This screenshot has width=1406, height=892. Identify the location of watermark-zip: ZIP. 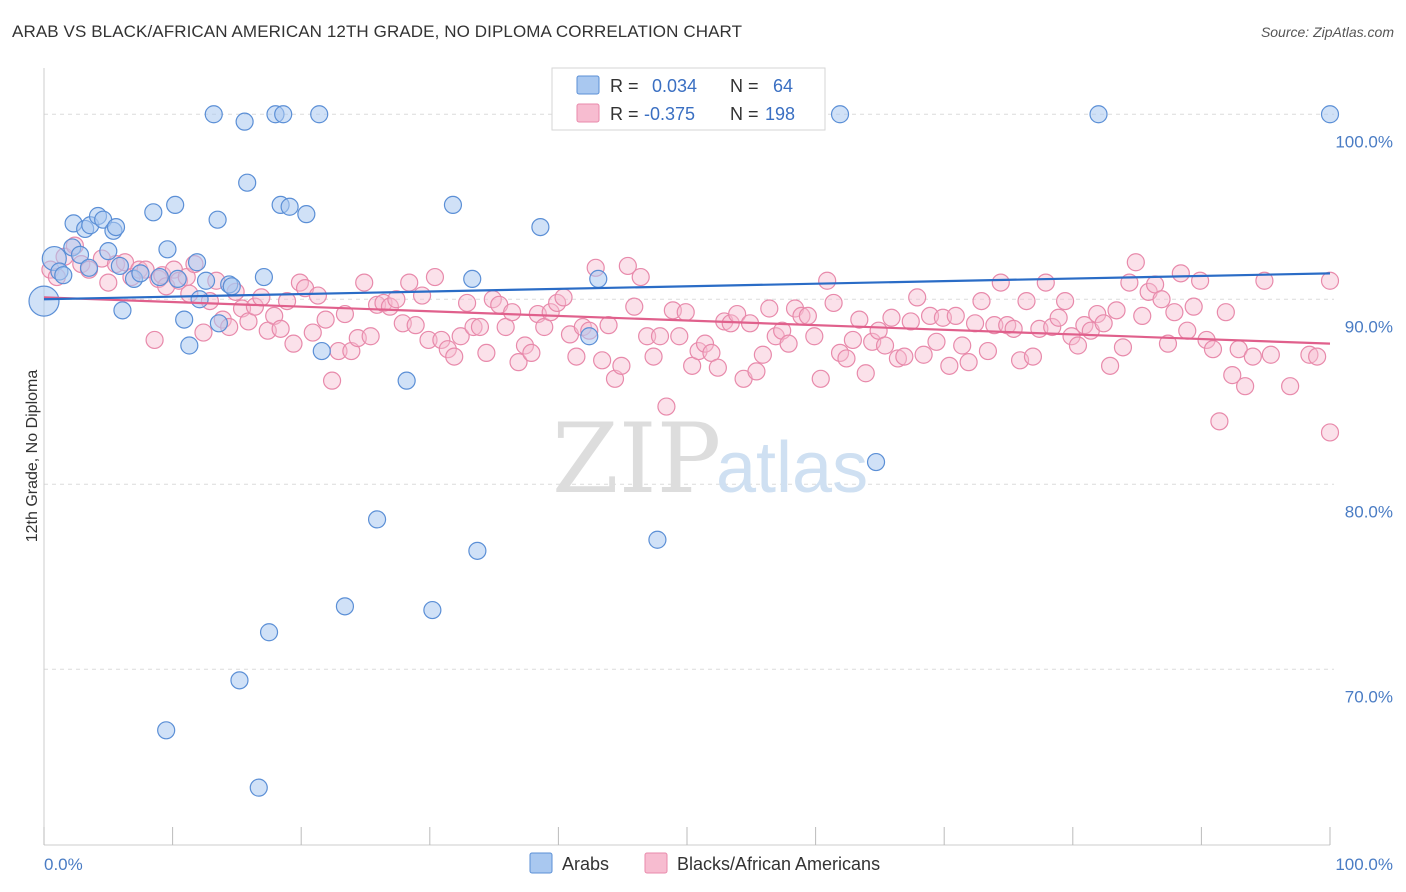
(636, 459).